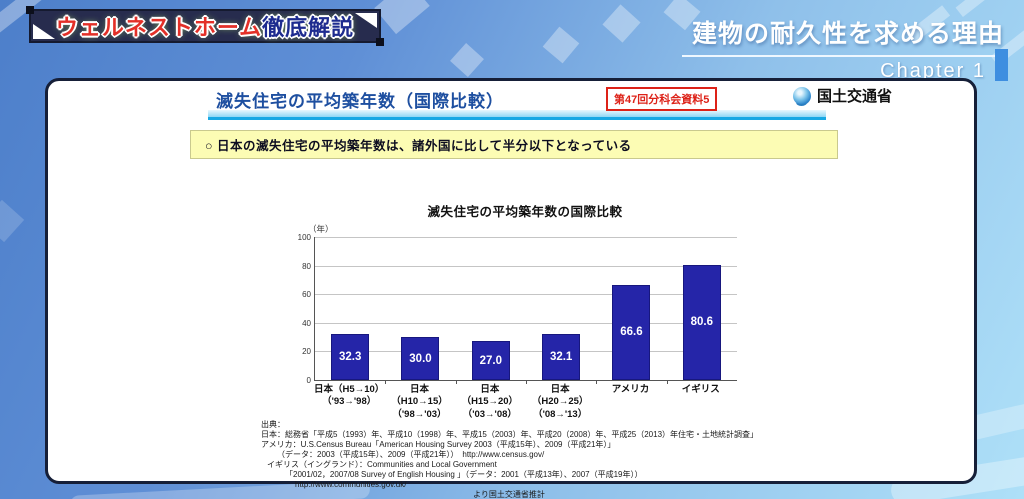  I want to click on chapter-header: 建物の耐久性を求める理由 Chapter 1, so click(844, 48).